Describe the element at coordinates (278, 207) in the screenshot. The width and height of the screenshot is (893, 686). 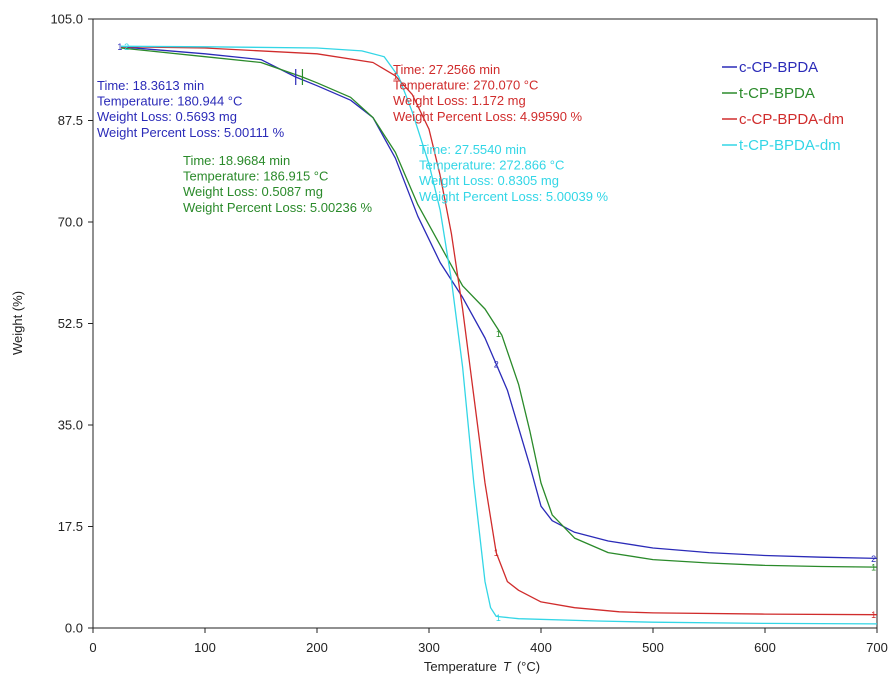
I see `annotation-t-cp-bpda-line: Weight Percent Loss: 5.00236 %` at that location.